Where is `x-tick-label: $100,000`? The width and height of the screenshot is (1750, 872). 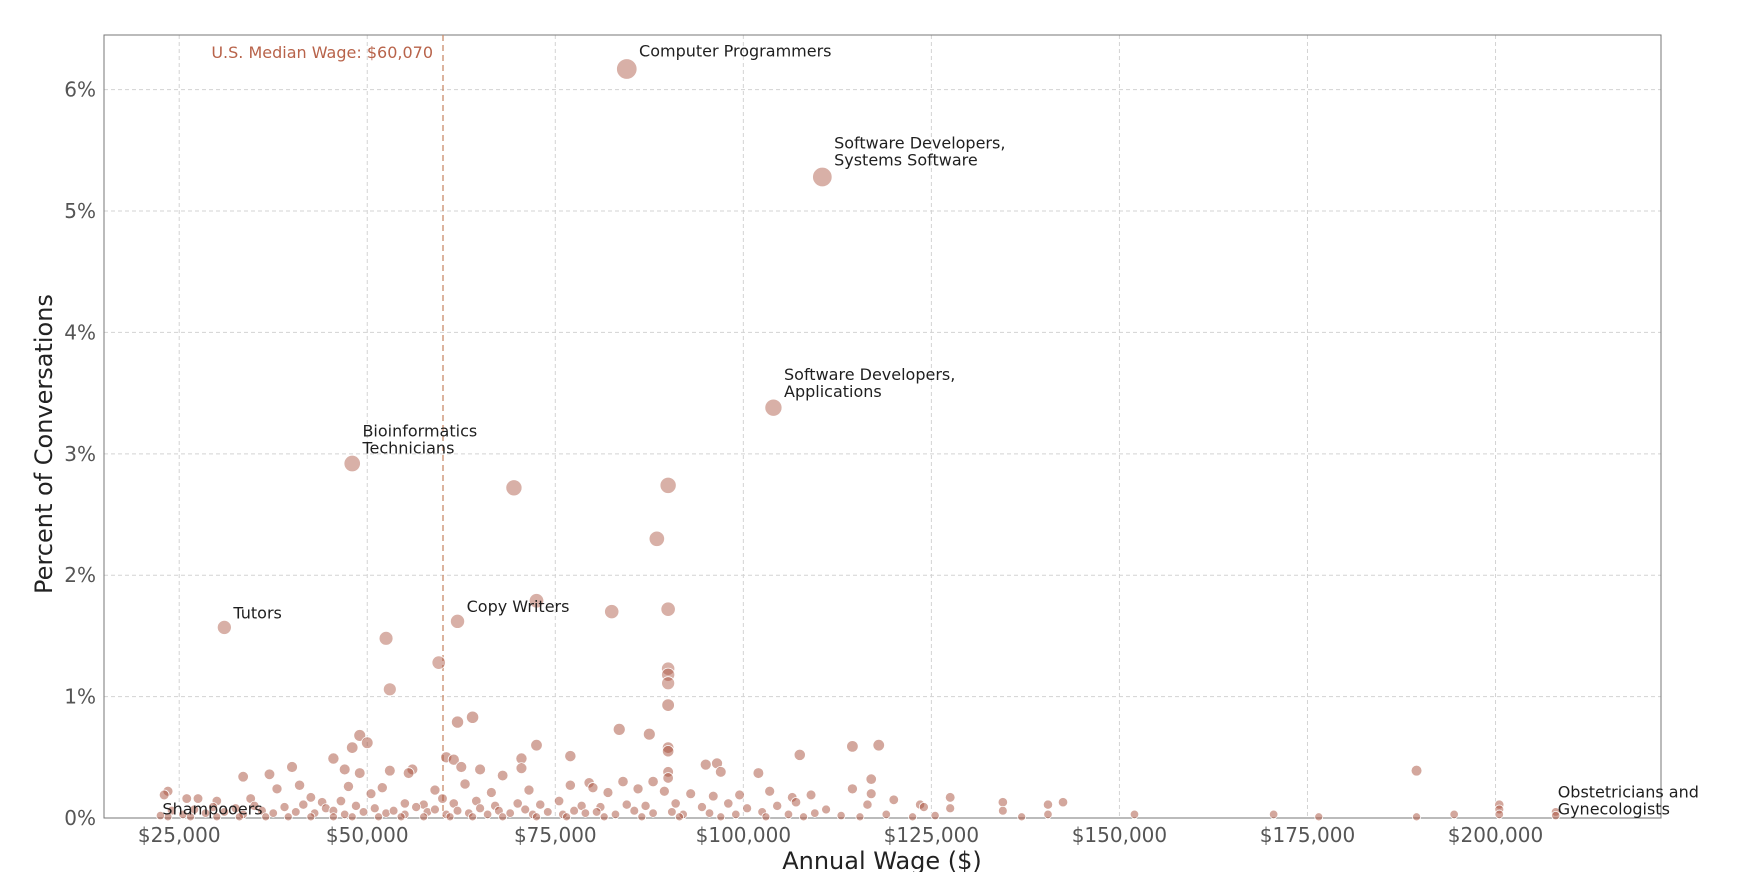 x-tick-label: $100,000 is located at coordinates (743, 835).